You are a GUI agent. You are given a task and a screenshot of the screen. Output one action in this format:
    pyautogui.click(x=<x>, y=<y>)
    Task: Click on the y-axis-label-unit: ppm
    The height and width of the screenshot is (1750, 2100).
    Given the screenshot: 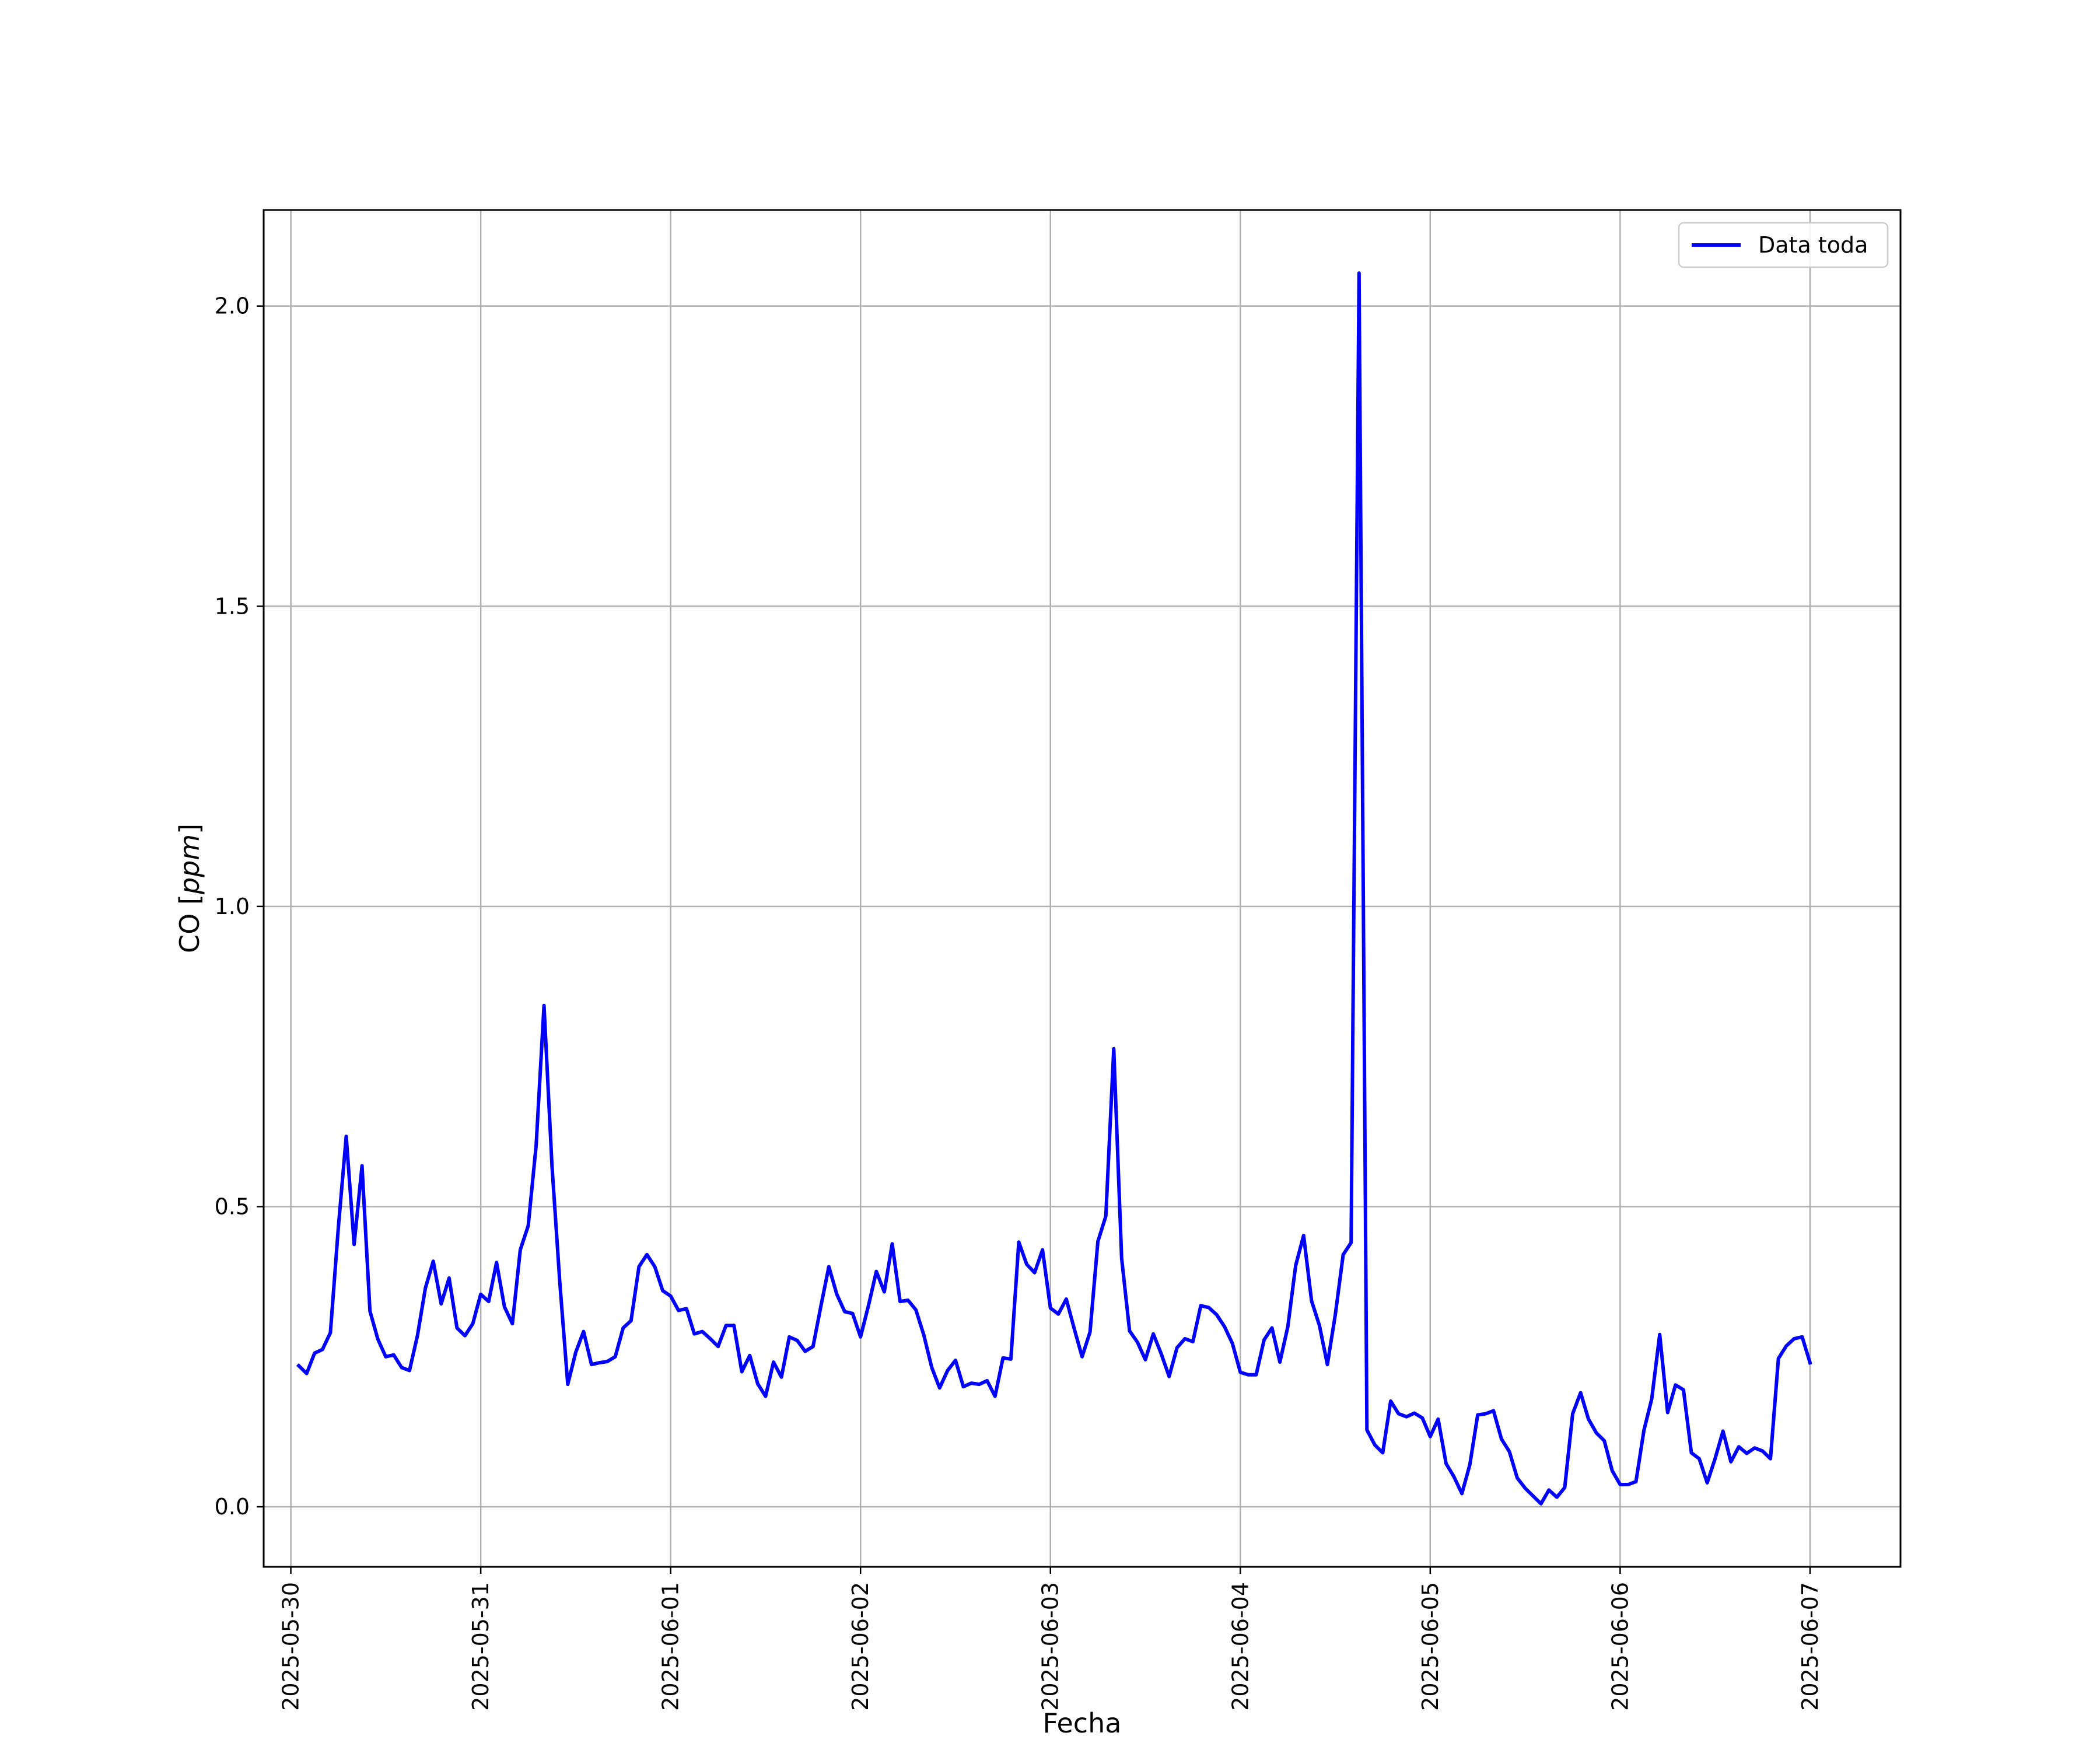 What is the action you would take?
    pyautogui.click(x=189, y=864)
    